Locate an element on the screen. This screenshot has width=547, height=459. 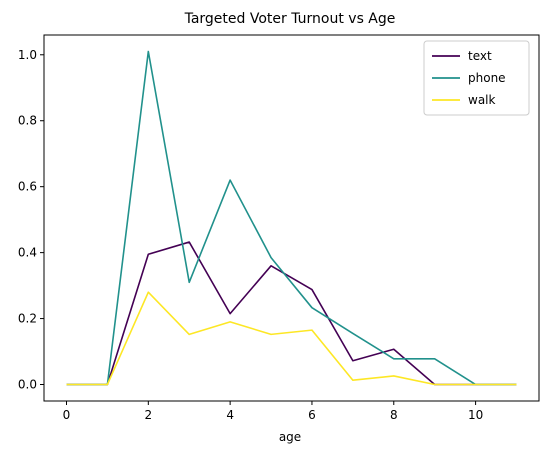
y-tick-label: 0.4 is located at coordinates (27, 253).